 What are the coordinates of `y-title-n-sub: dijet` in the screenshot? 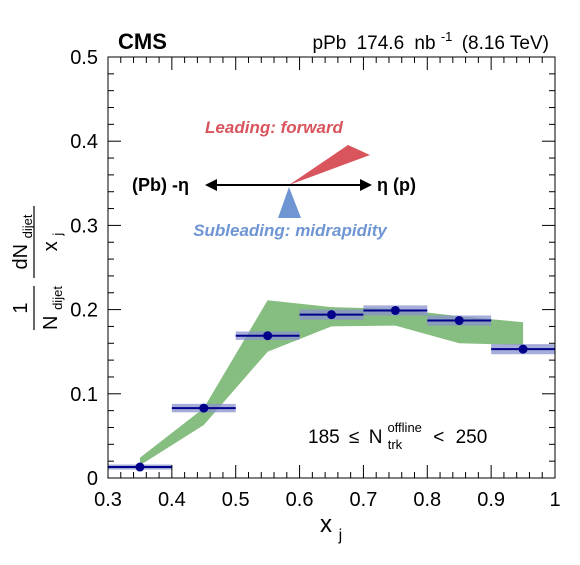 It's located at (57, 298).